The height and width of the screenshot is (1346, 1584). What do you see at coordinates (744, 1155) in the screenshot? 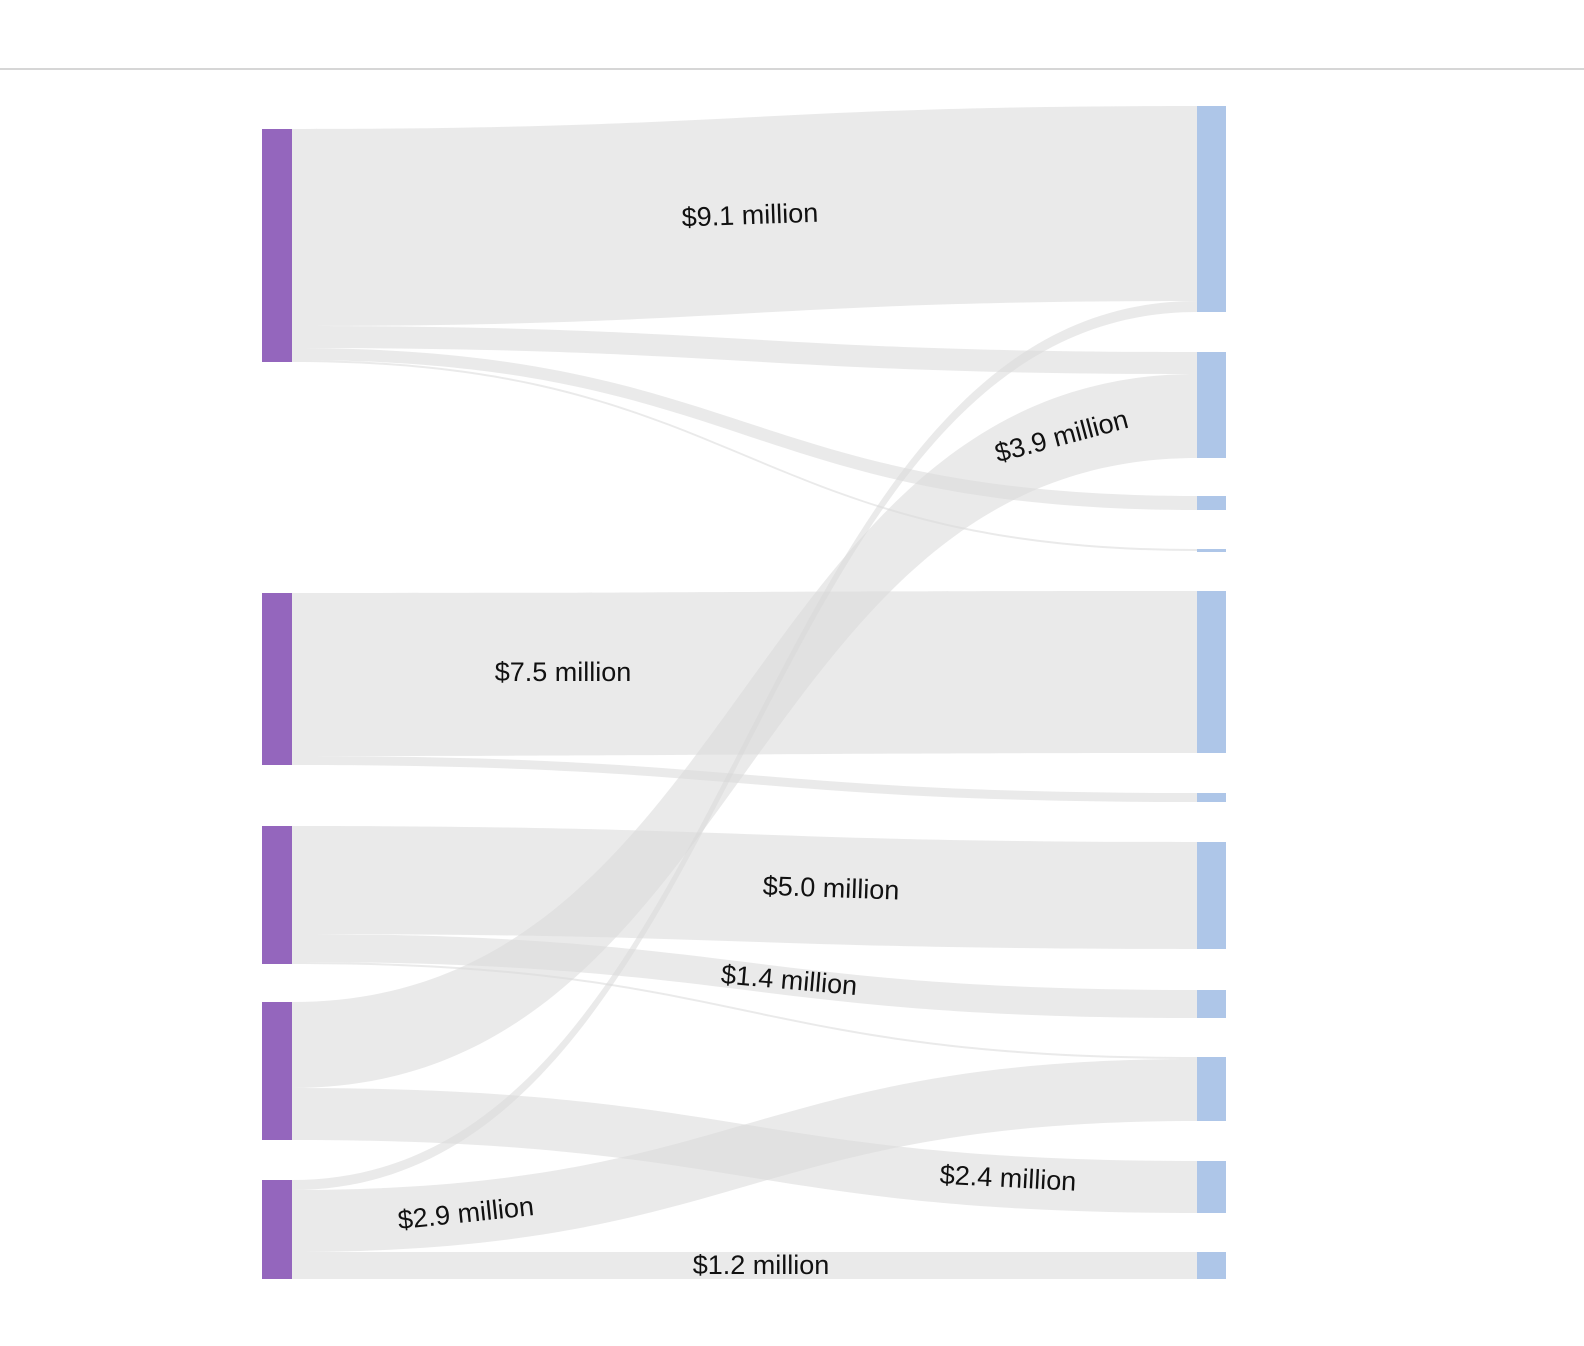
I see `link-s5-t9` at bounding box center [744, 1155].